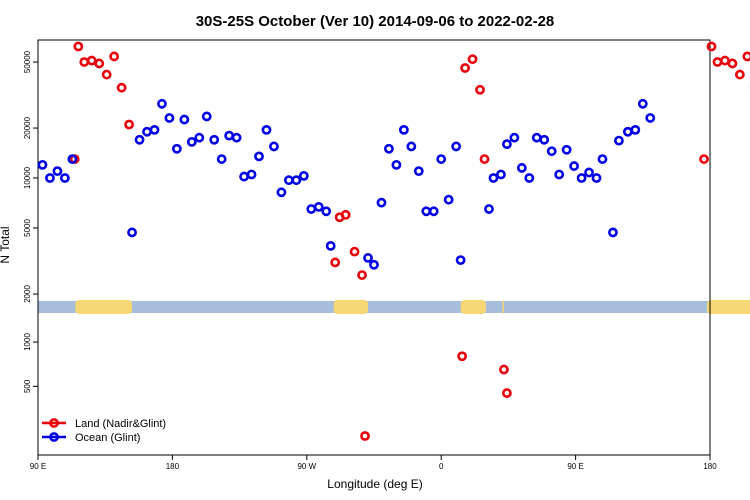 The width and height of the screenshot is (750, 500). Describe the element at coordinates (27, 228) in the screenshot. I see `y-tick-label: 5000` at that location.